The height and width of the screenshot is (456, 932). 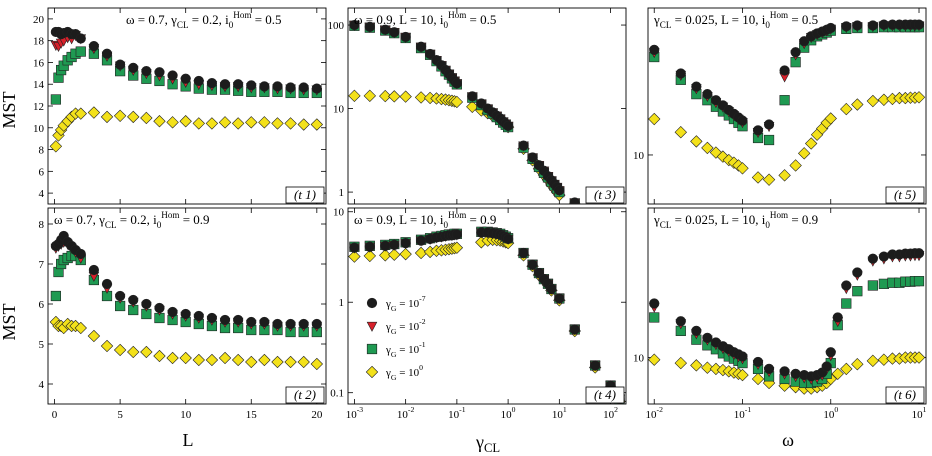 What do you see at coordinates (487, 443) in the screenshot?
I see `x-axis-label: γCL` at bounding box center [487, 443].